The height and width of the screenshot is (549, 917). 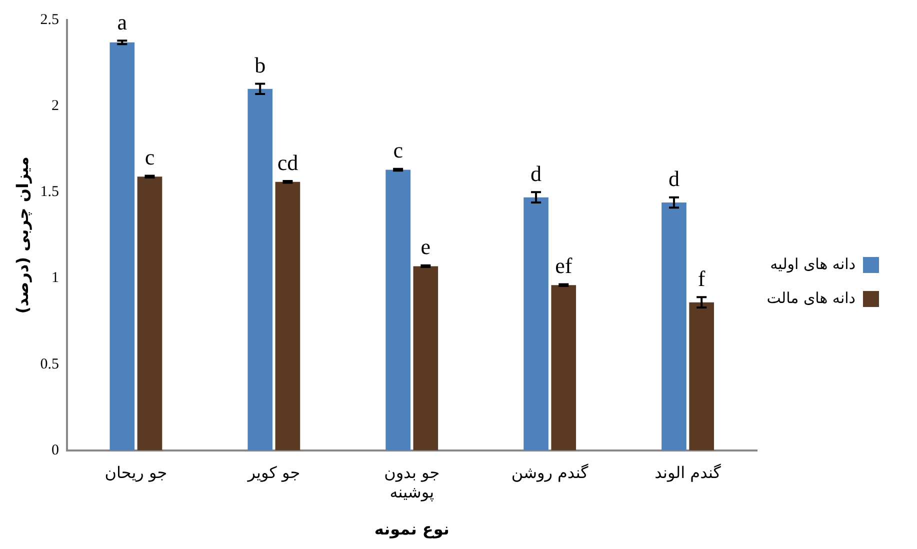 What do you see at coordinates (813, 263) in the screenshot?
I see `legend-label: دانه های اولیه` at bounding box center [813, 263].